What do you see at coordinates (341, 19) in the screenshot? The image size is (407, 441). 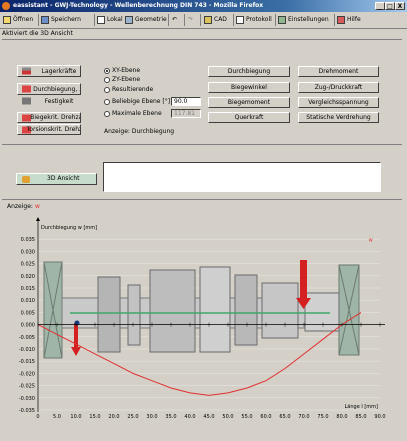 I see `help-icon` at bounding box center [341, 19].